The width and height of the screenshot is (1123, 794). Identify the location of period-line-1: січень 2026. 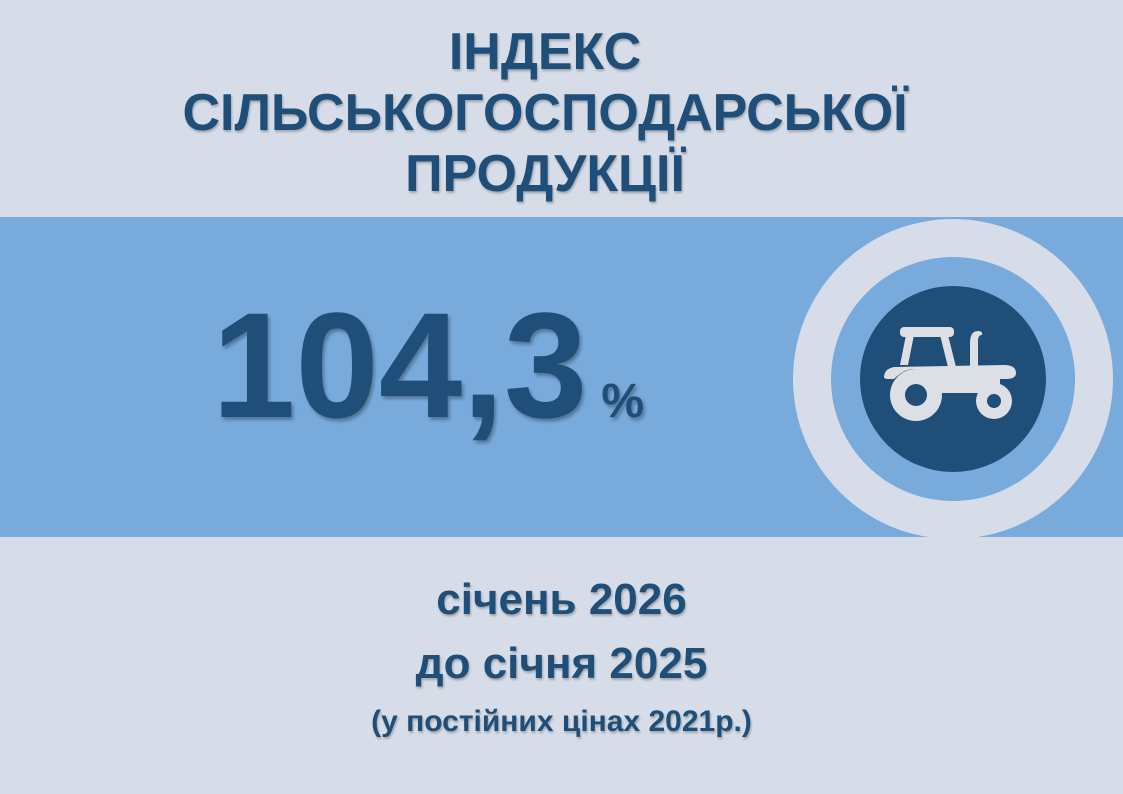
(561, 599).